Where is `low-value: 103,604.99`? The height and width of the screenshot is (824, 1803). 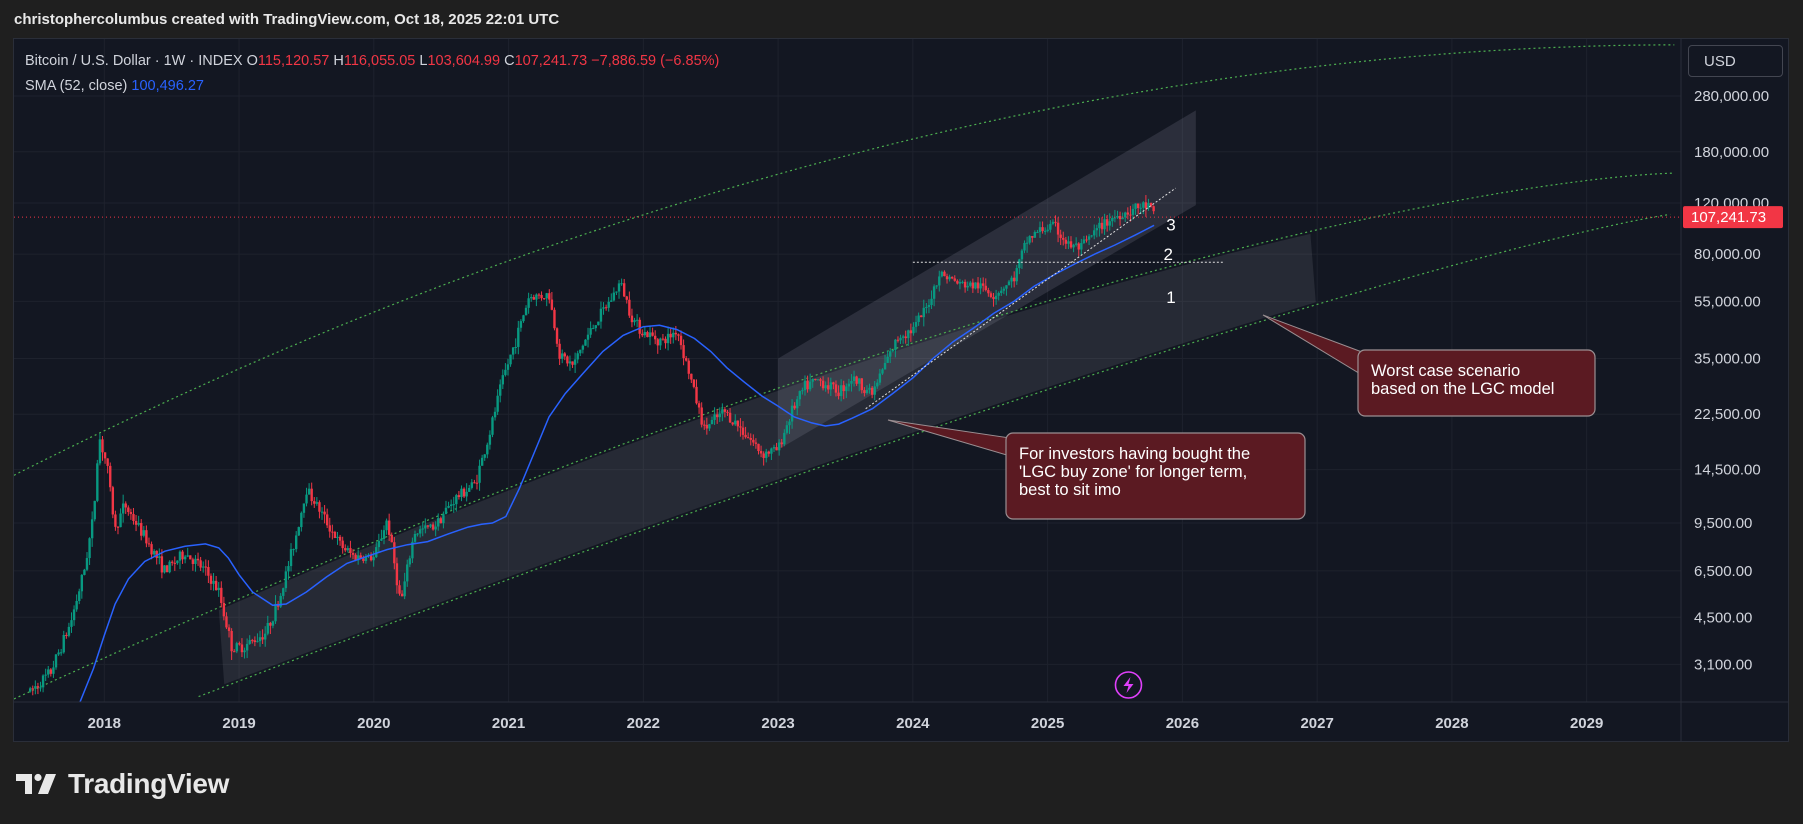
low-value: 103,604.99 is located at coordinates (464, 61).